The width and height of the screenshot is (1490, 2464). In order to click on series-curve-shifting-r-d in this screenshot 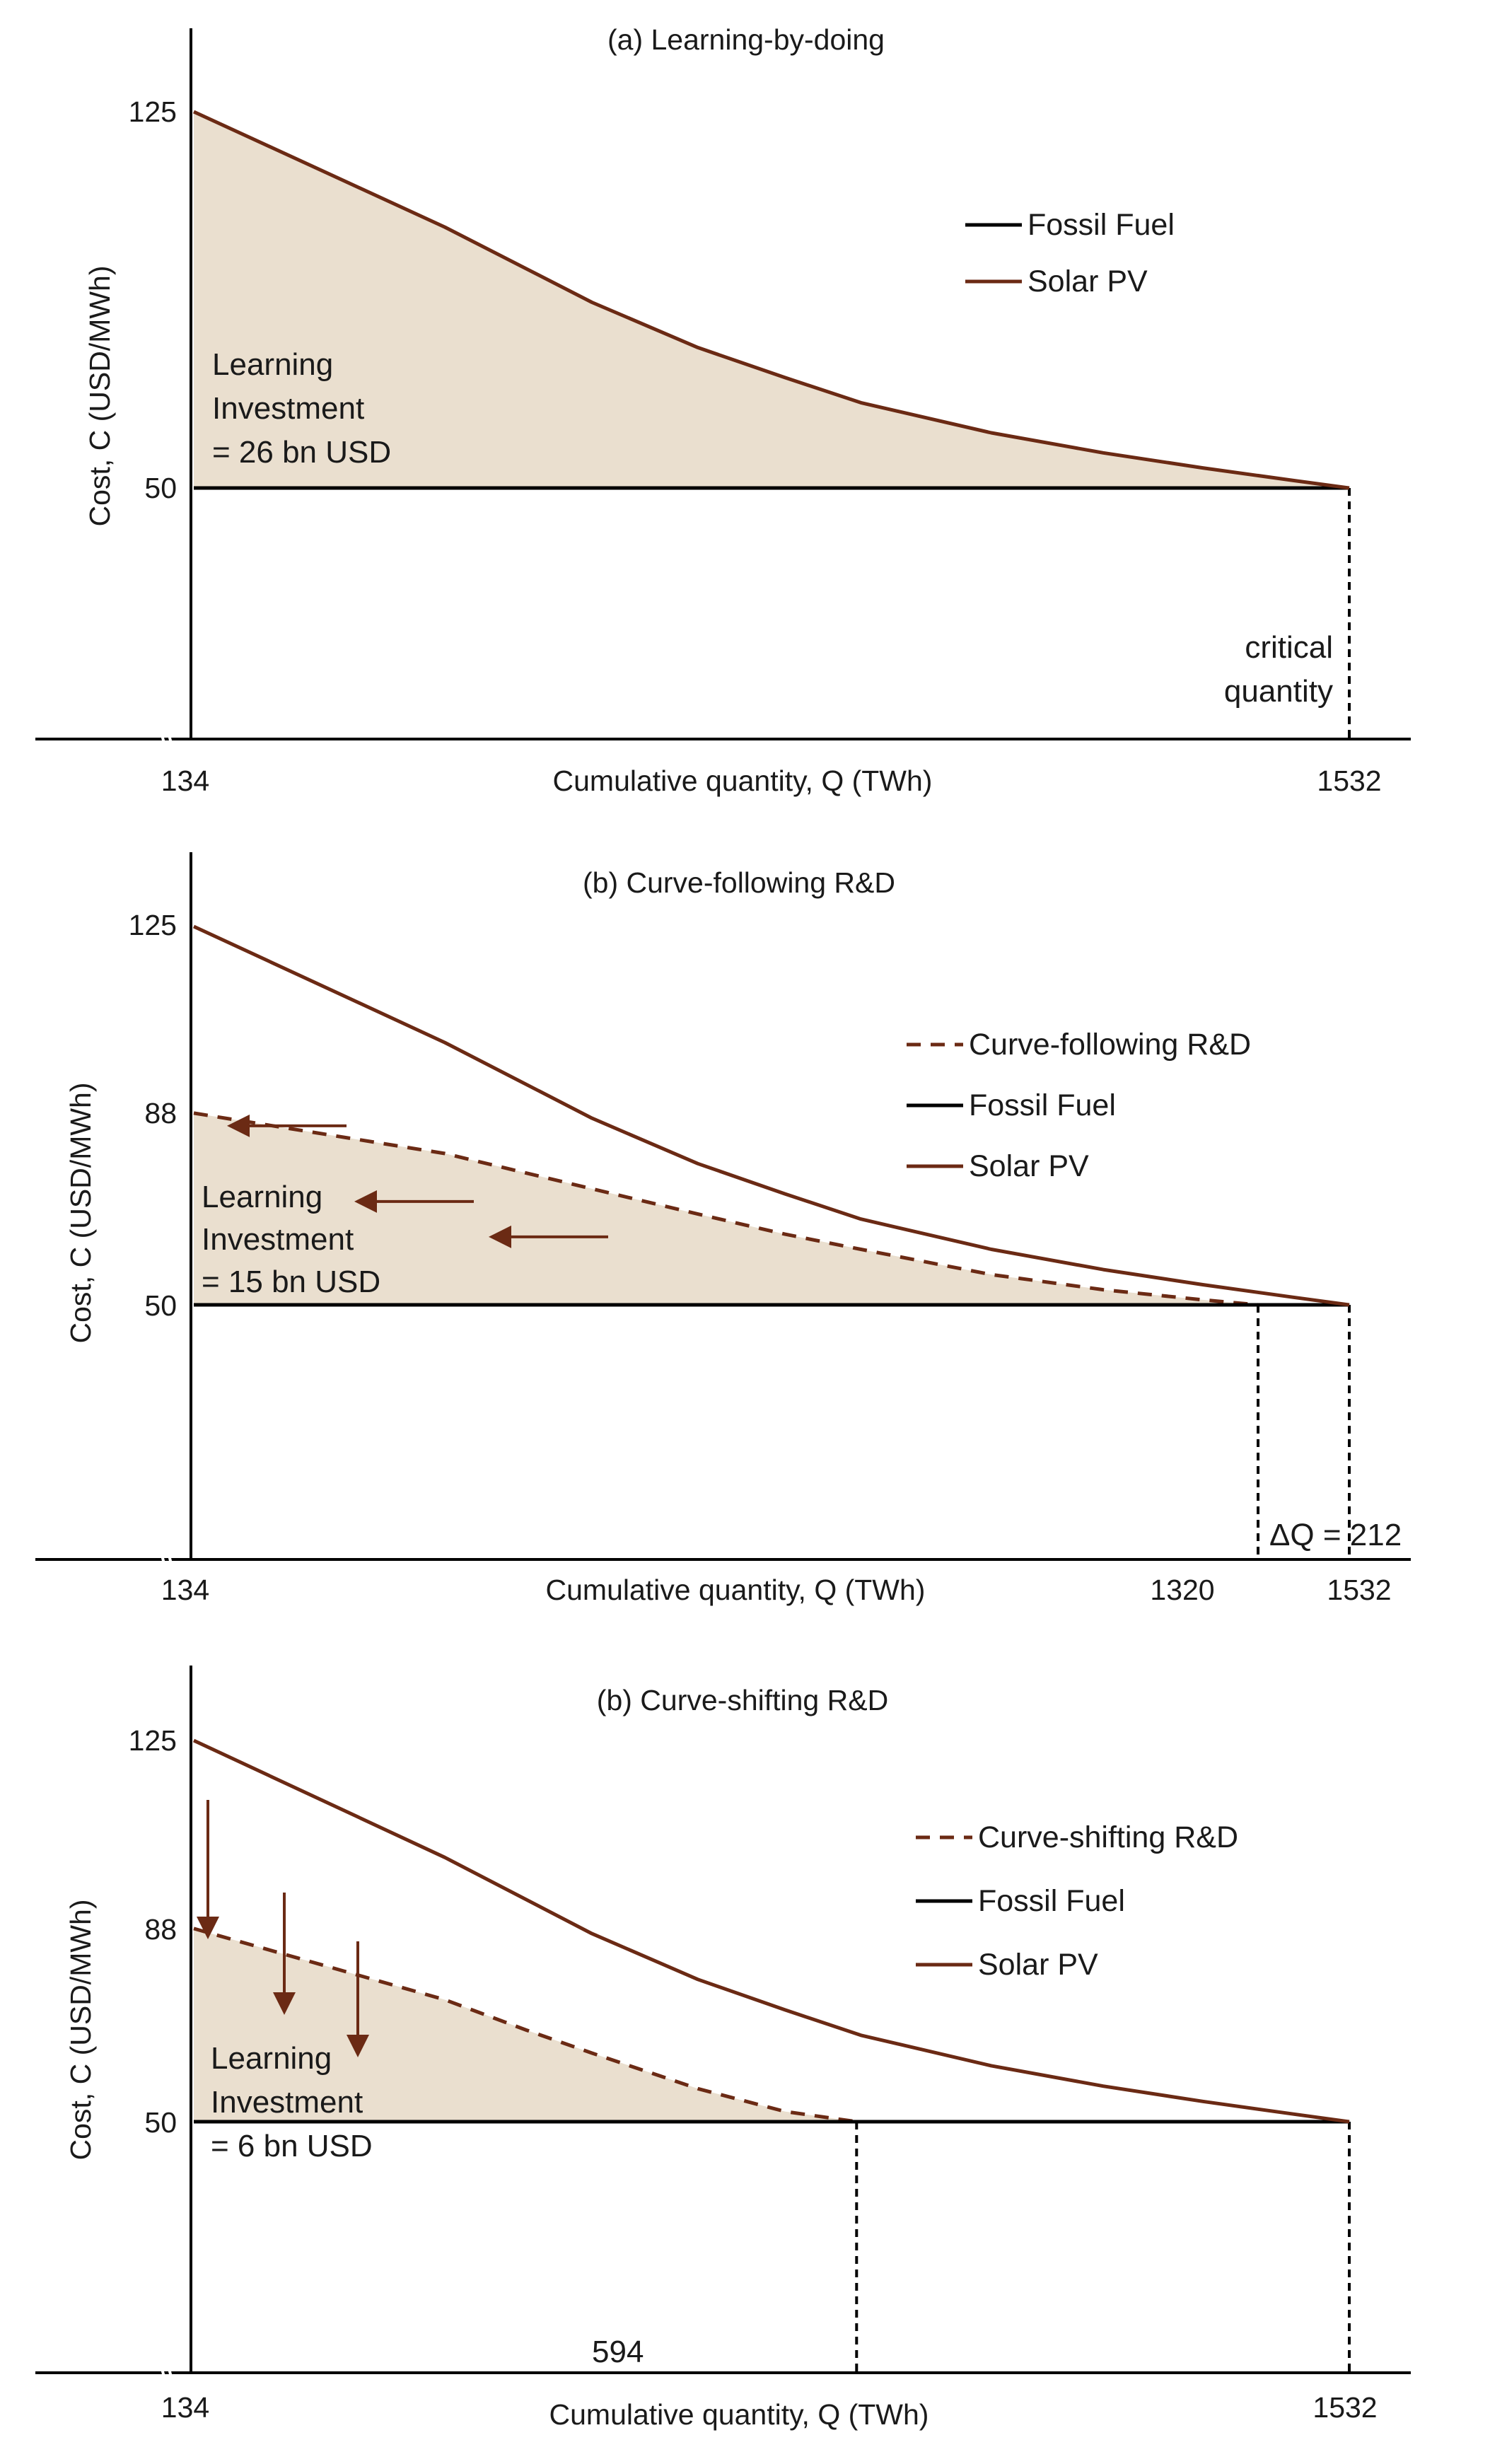, I will do `click(525, 2025)`.